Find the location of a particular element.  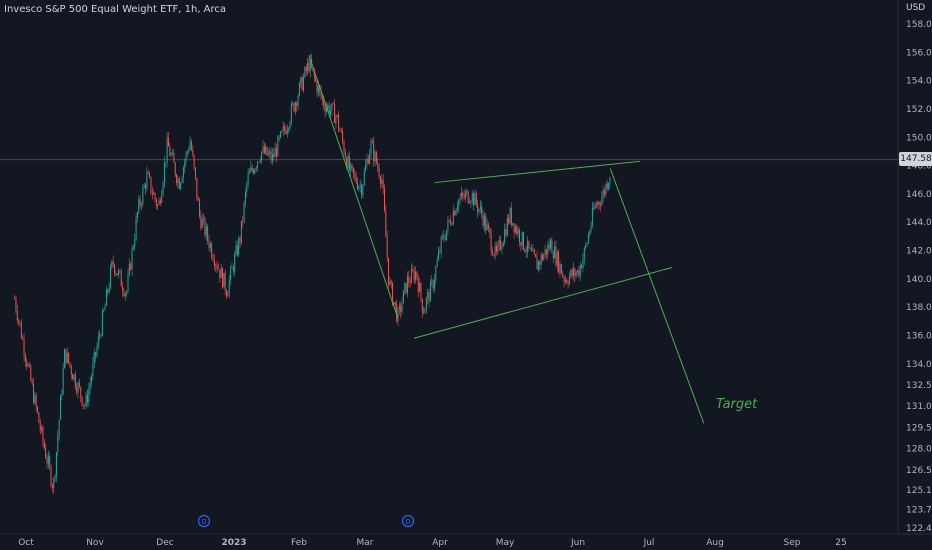

price-tick-label: 125.10 is located at coordinates (919, 491).